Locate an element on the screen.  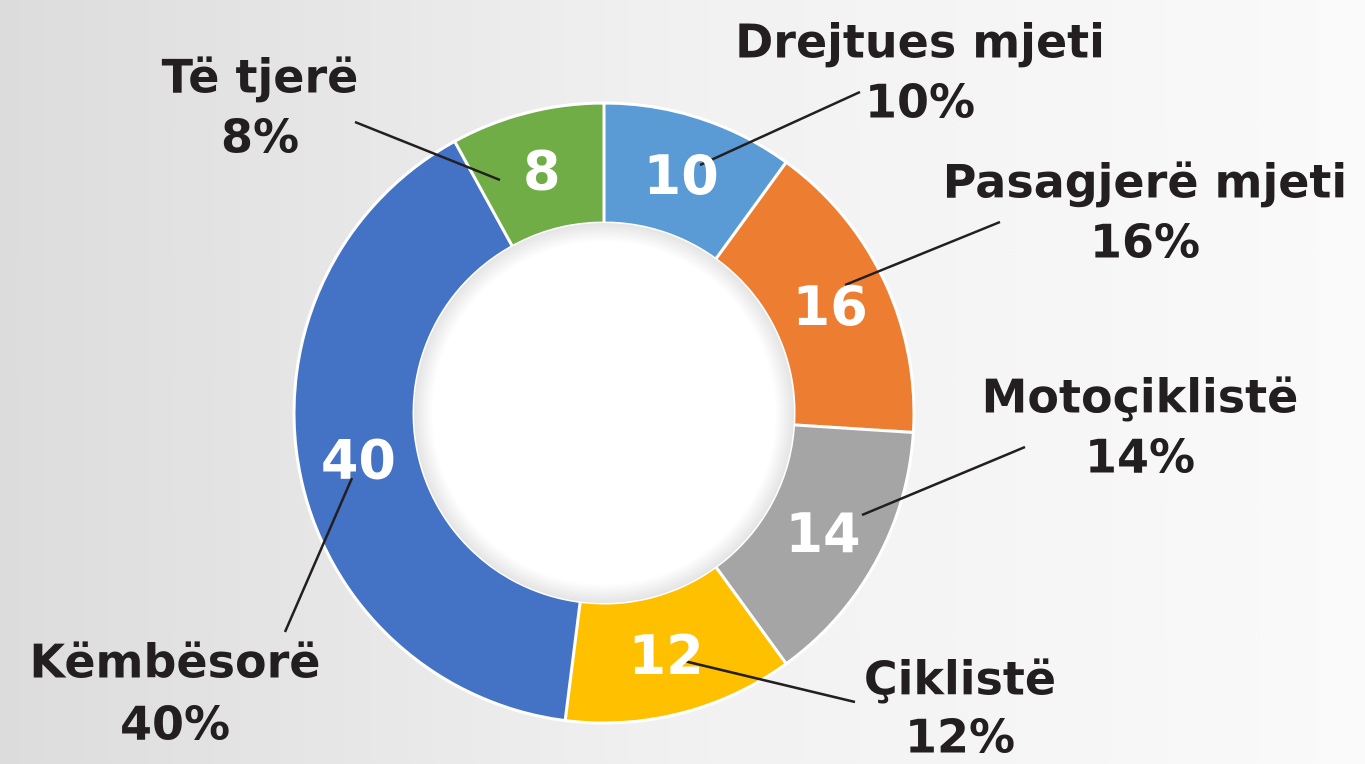
percent-label: 14% is located at coordinates (1140, 457).